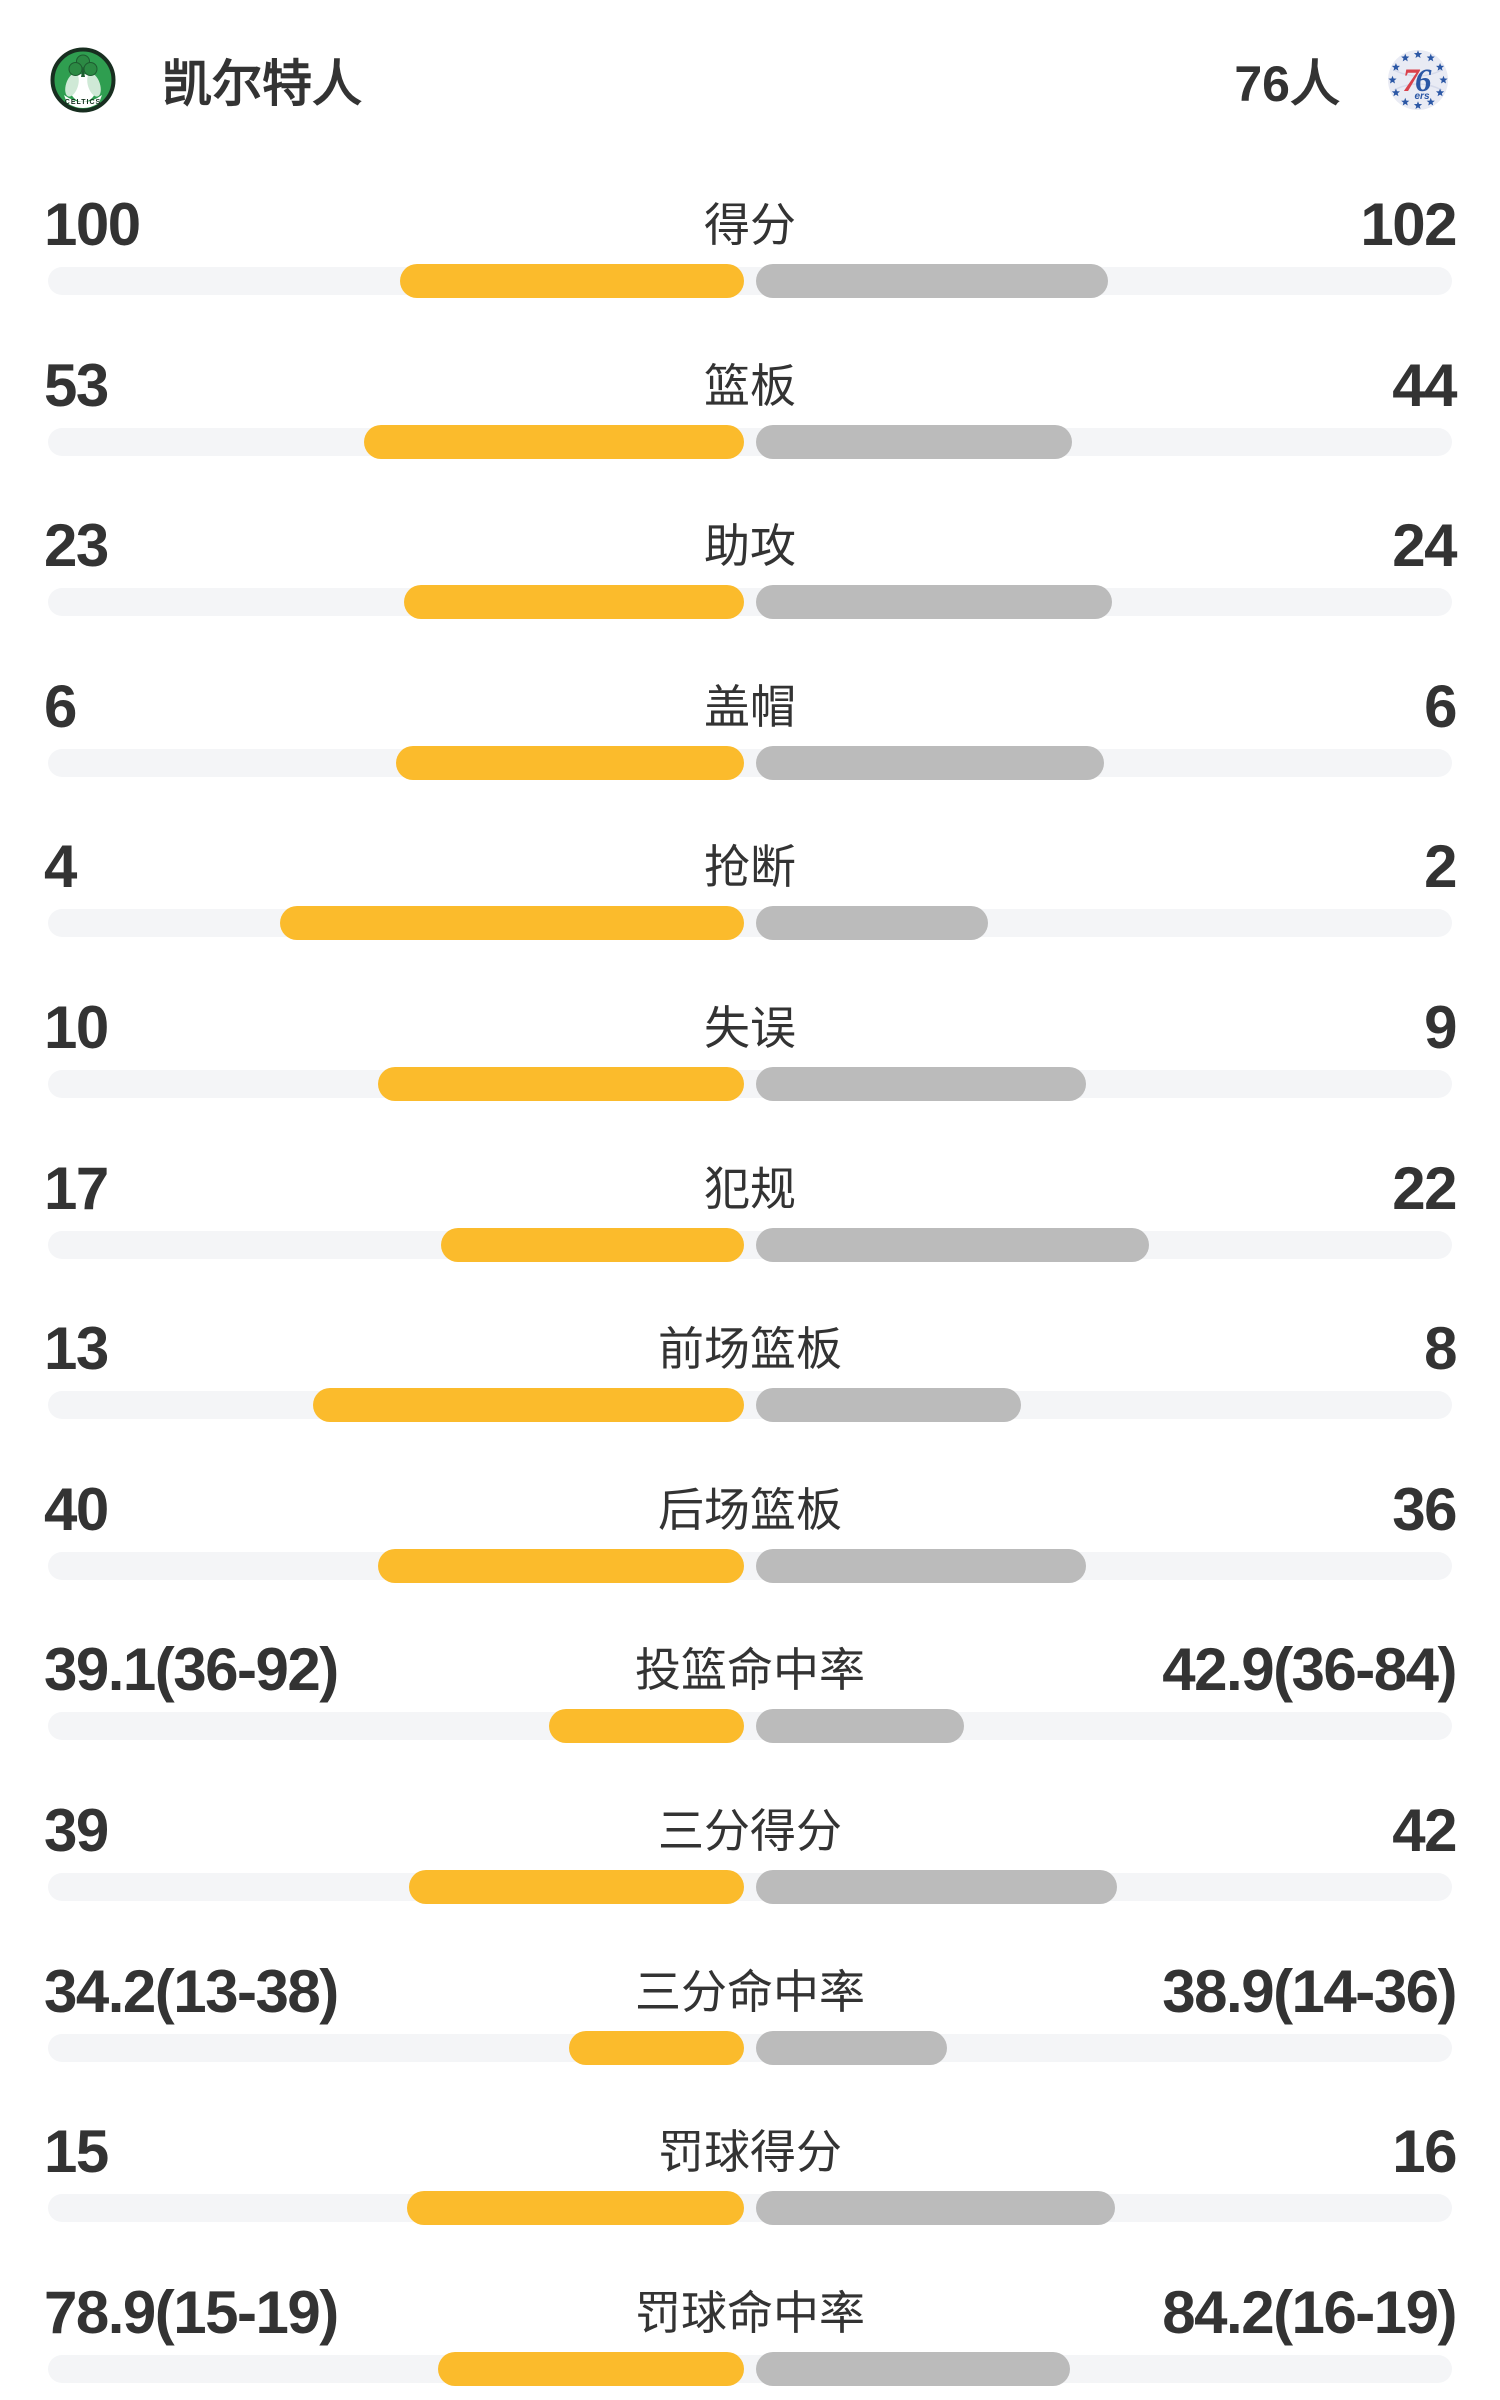  I want to click on stat-row: 100 得分 102, so click(750, 226).